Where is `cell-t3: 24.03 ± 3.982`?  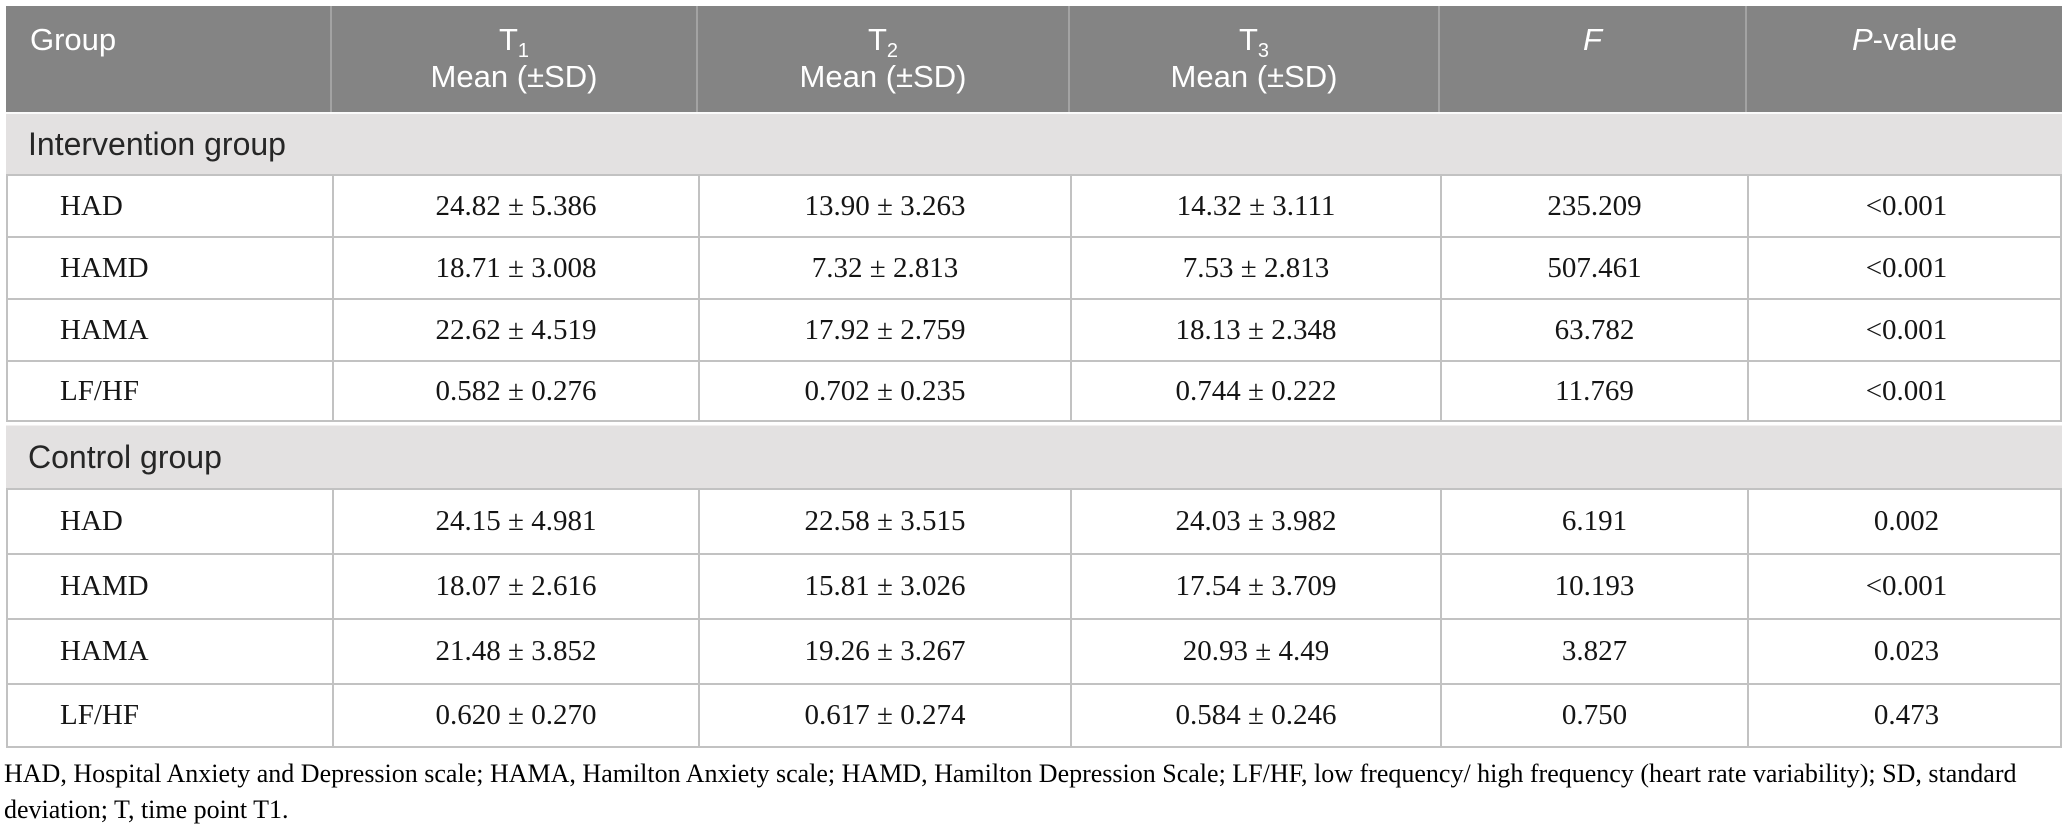 cell-t3: 24.03 ± 3.982 is located at coordinates (1255, 521).